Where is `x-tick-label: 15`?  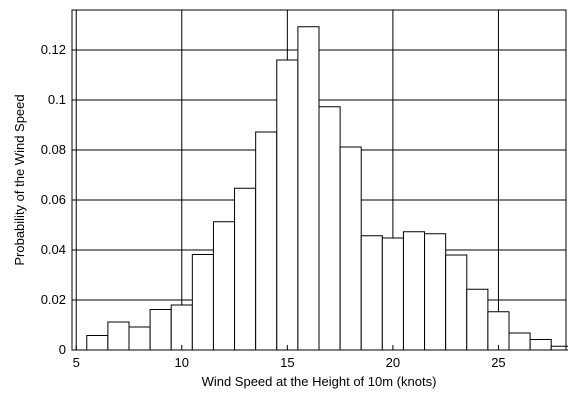
x-tick-label: 15 is located at coordinates (287, 362).